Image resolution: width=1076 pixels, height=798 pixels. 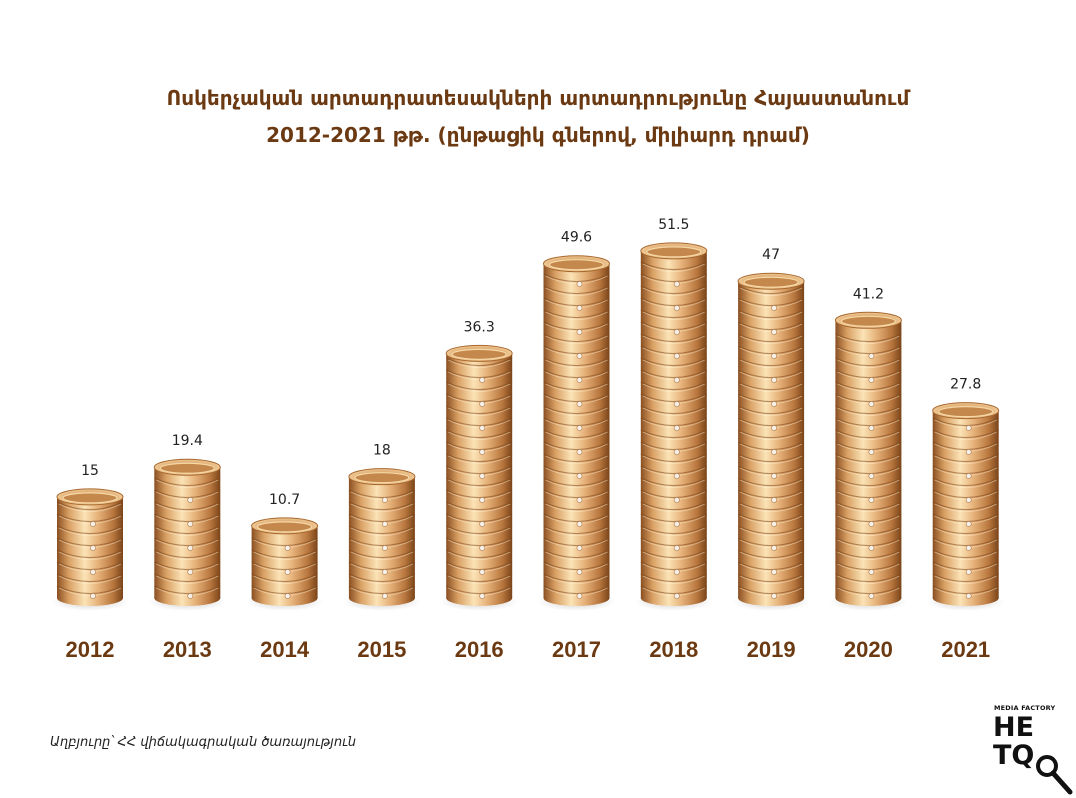 I want to click on bar-2020, so click(x=868, y=461).